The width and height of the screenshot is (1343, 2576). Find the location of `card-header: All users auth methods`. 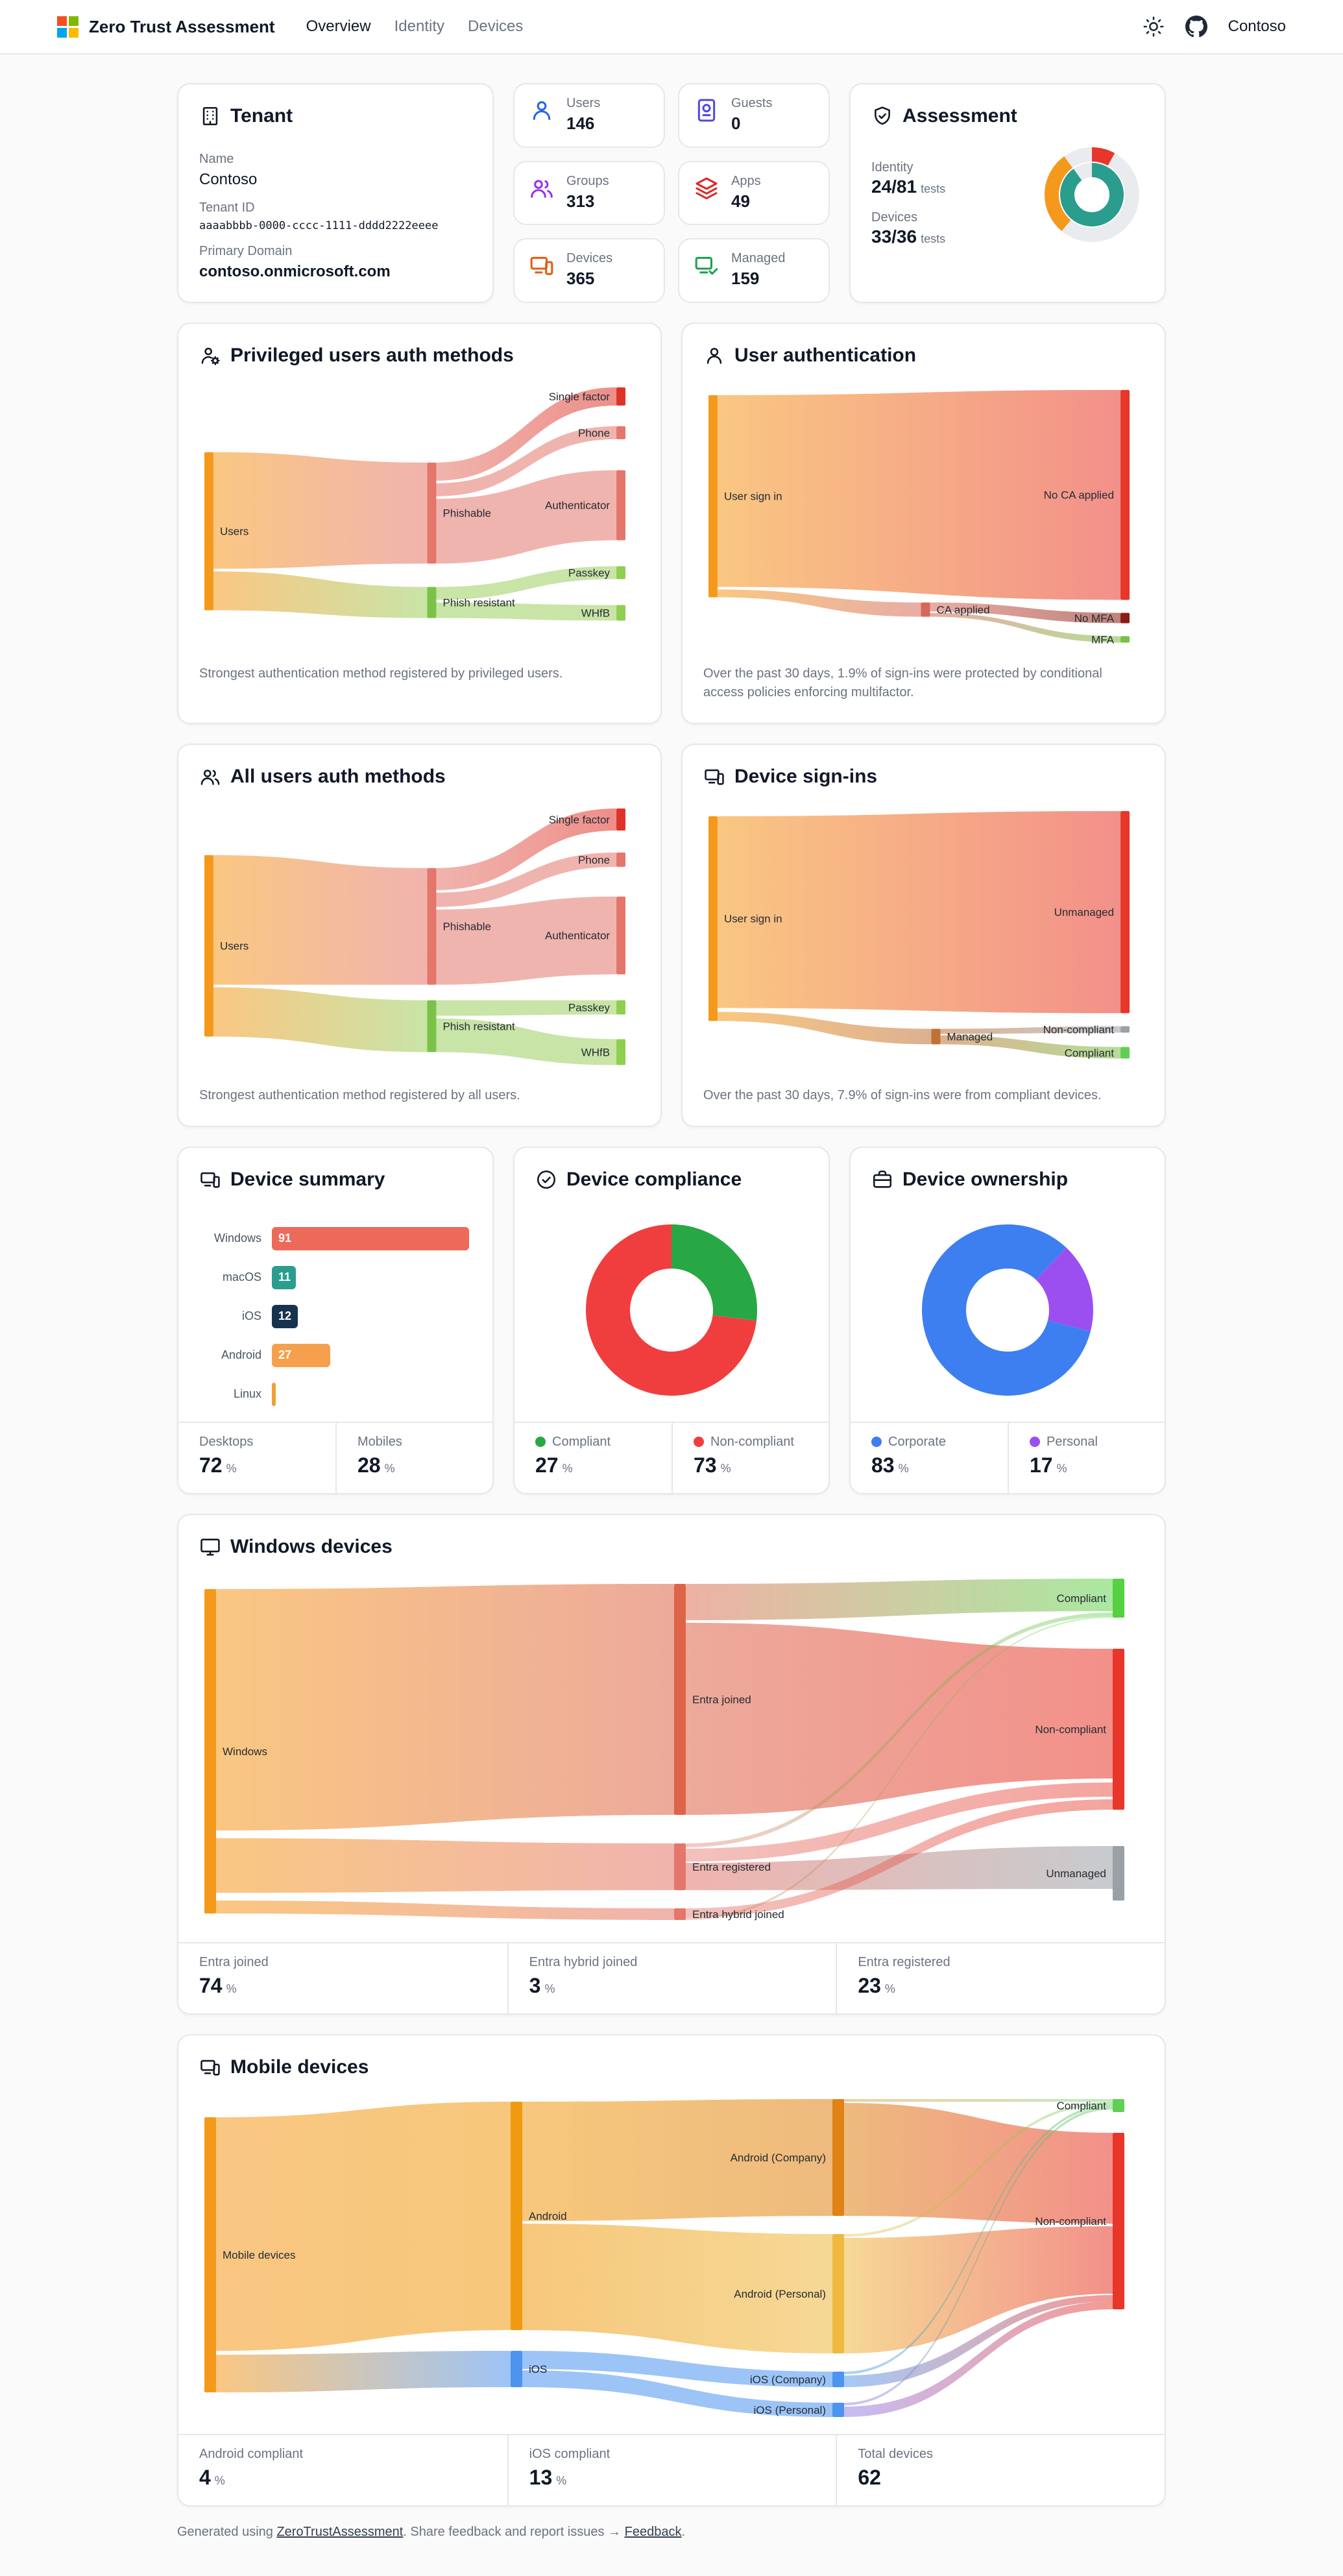

card-header: All users auth methods is located at coordinates (419, 777).